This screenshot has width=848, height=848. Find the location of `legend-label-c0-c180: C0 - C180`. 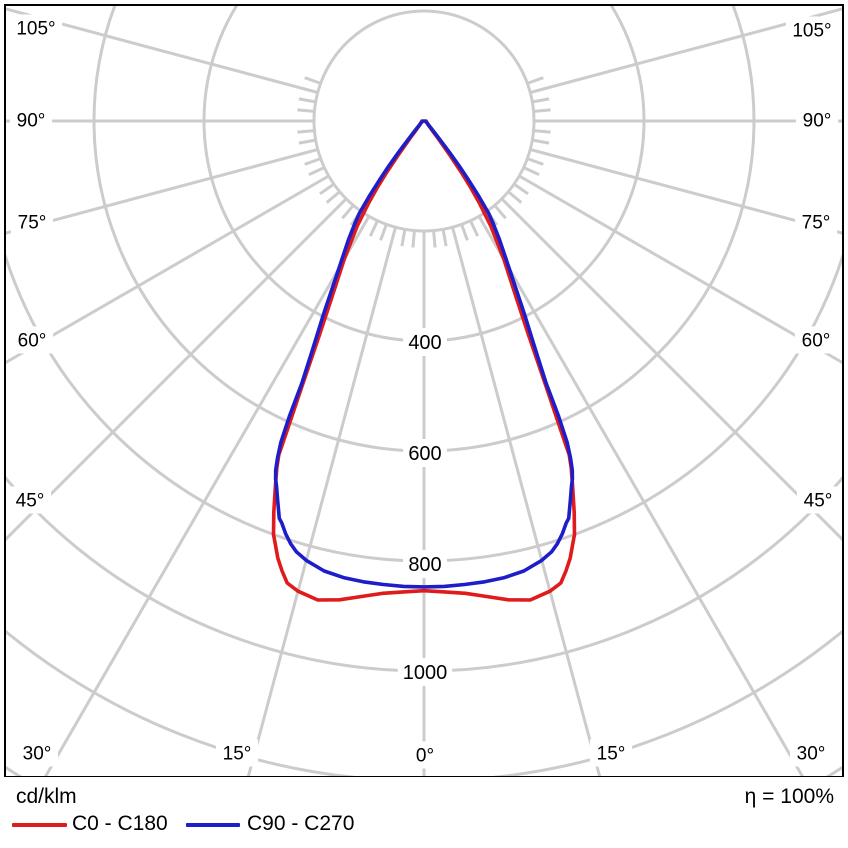

legend-label-c0-c180: C0 - C180 is located at coordinates (120, 823).